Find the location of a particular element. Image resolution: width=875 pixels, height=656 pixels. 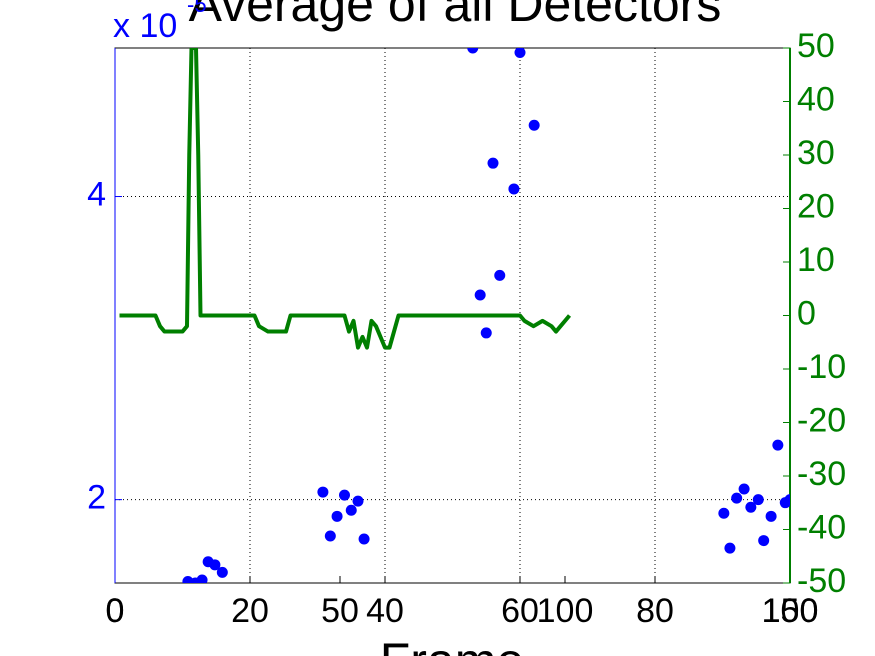

y2-tick-label: -40 is located at coordinates (821, 527).